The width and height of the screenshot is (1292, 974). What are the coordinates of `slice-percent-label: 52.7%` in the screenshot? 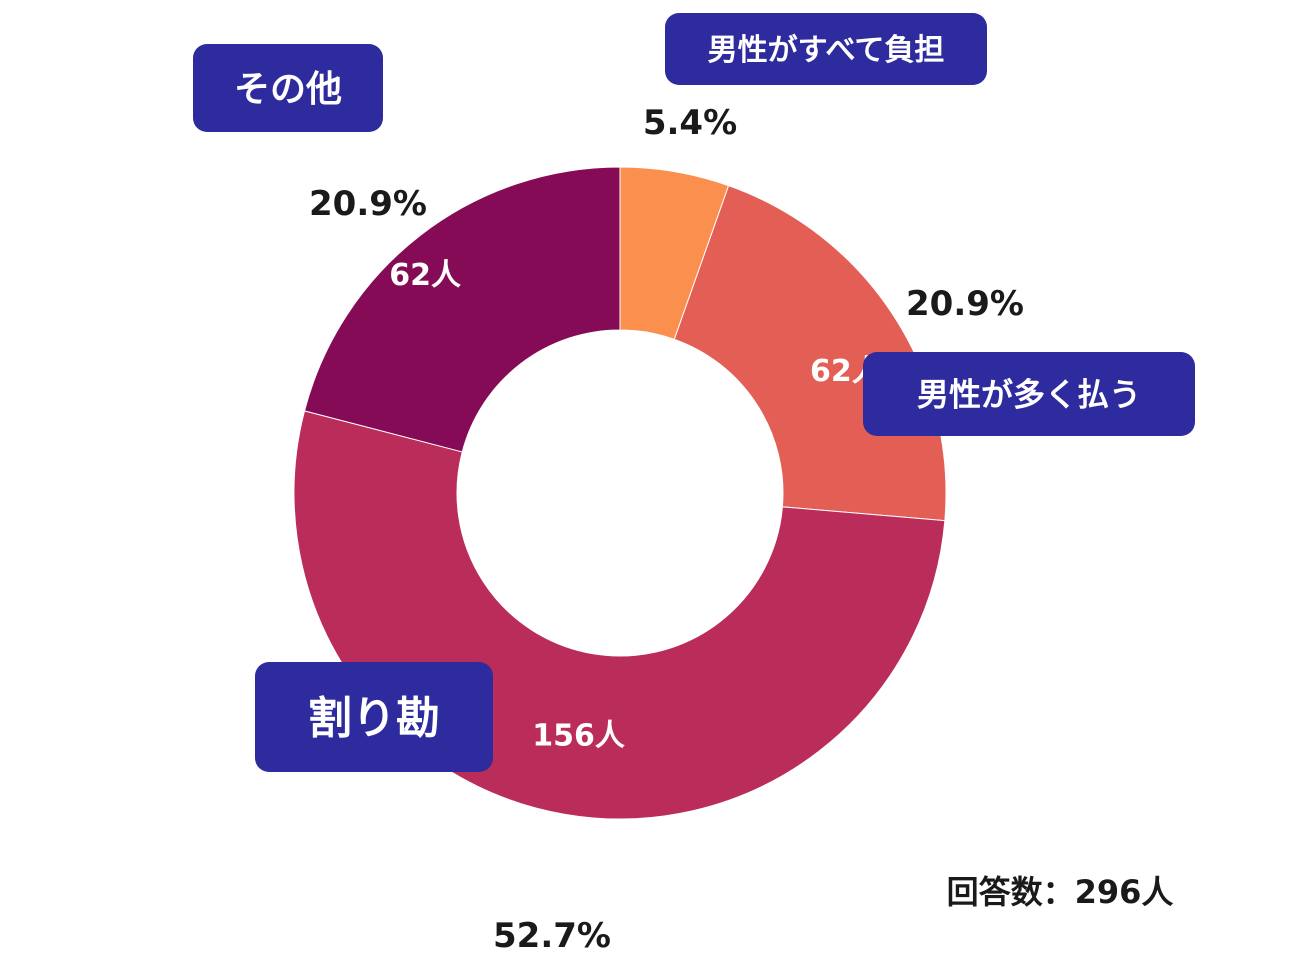 It's located at (552, 936).